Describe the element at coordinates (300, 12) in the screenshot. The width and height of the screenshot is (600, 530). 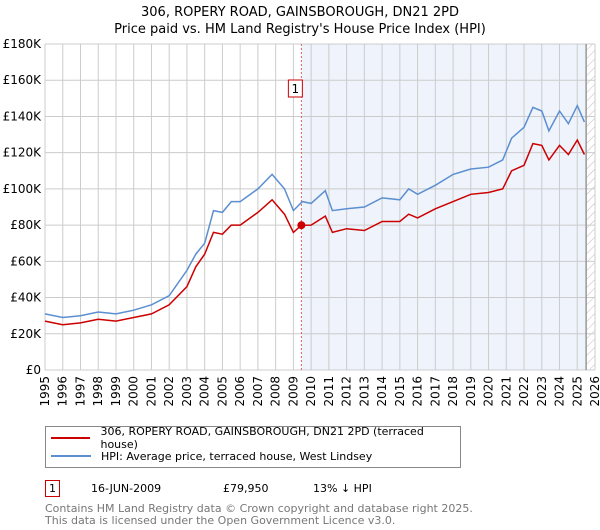
I see `title-line: 306, ROPERY ROAD, GAINSBOROUGH, DN21 2PD` at that location.